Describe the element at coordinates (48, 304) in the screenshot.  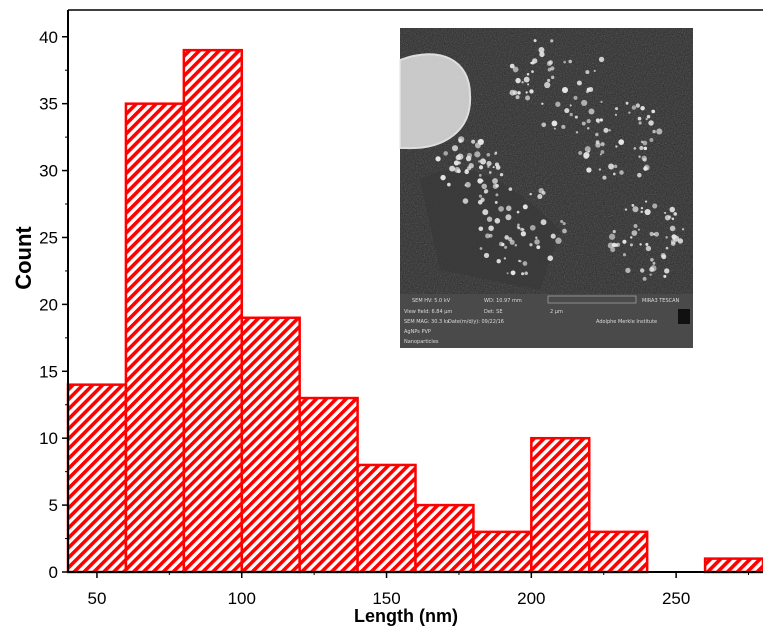
I see `y-tick-label: 20` at that location.